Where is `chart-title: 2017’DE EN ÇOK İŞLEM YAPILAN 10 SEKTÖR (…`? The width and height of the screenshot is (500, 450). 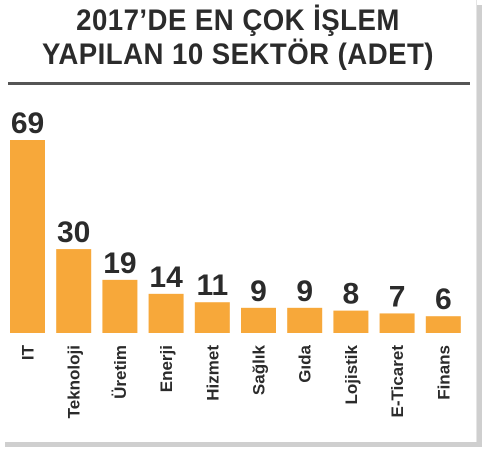
chart-title: 2017’DE EN ÇOK İŞLEM YAPILAN 10 SEKTÖR (… is located at coordinates (238, 38).